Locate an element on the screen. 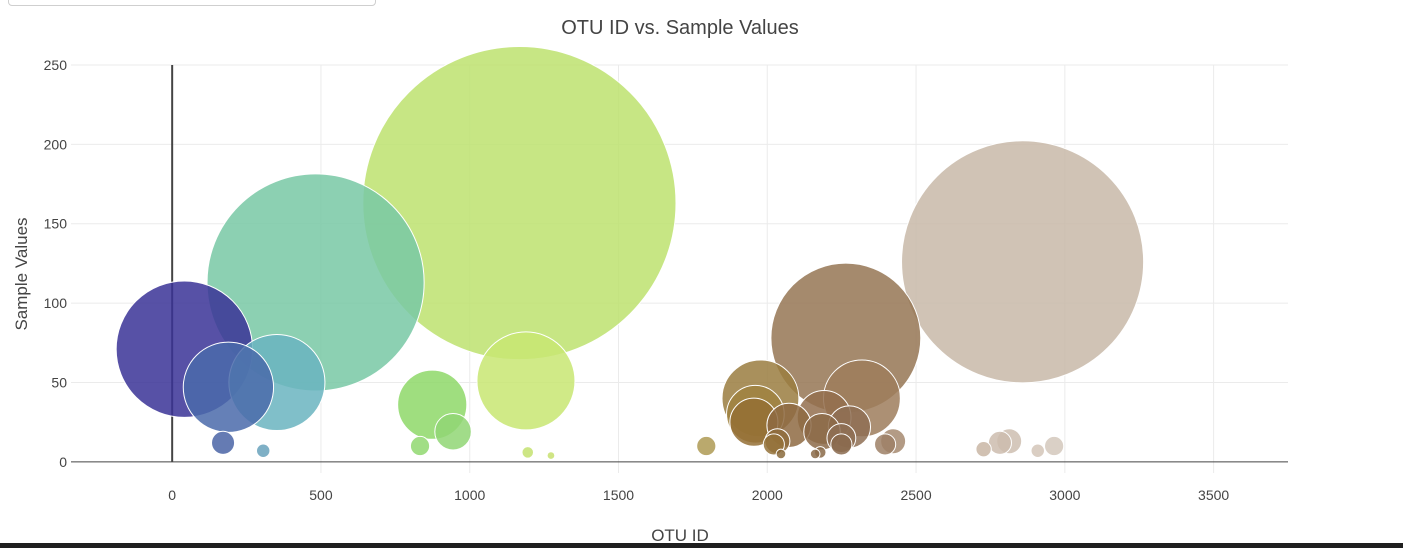  y-tick-label: 150 is located at coordinates (56, 224).